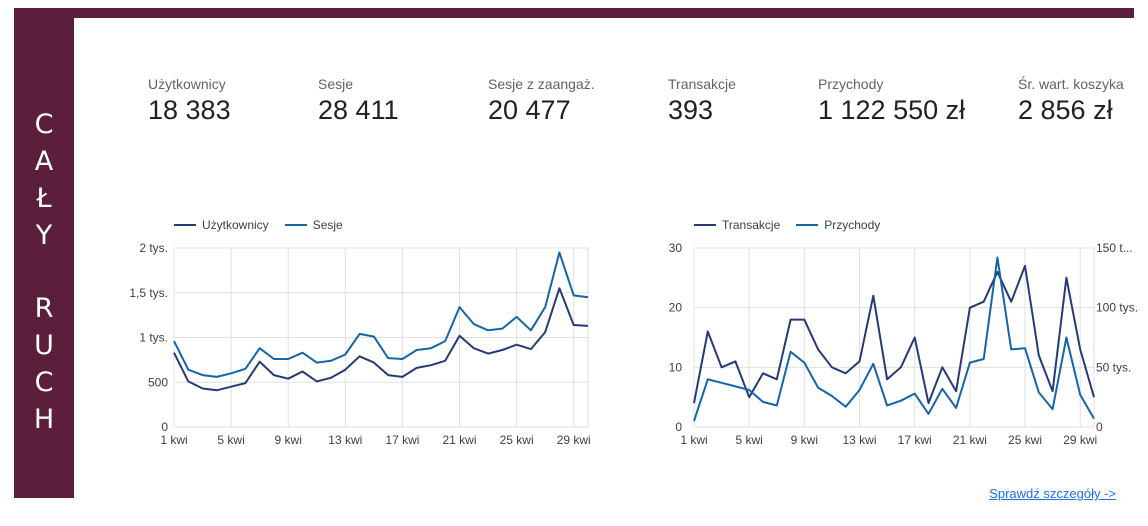 Image resolution: width=1148 pixels, height=526 pixels. I want to click on legend-item-sessions: Sesje, so click(313, 225).